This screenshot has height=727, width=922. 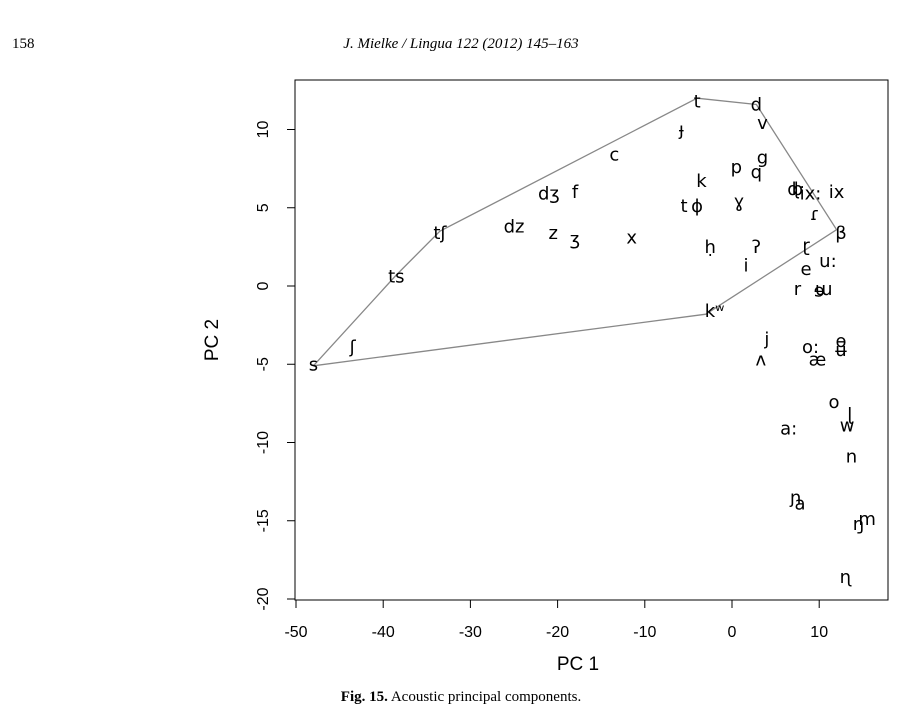 I want to click on y-tick-label: 0, so click(x=263, y=285).